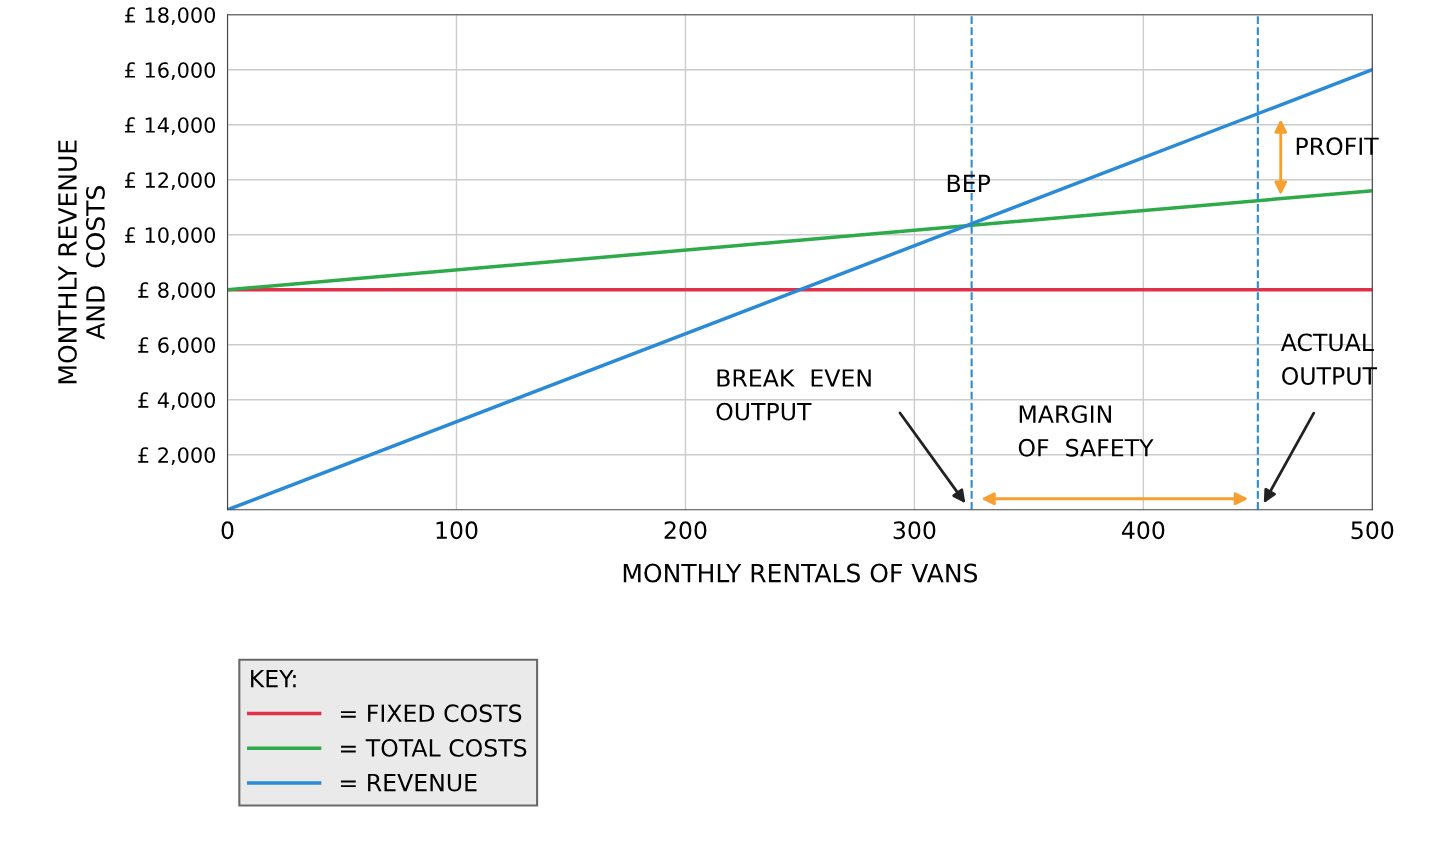  I want to click on y-tick-label: £ 4,000, so click(177, 401).